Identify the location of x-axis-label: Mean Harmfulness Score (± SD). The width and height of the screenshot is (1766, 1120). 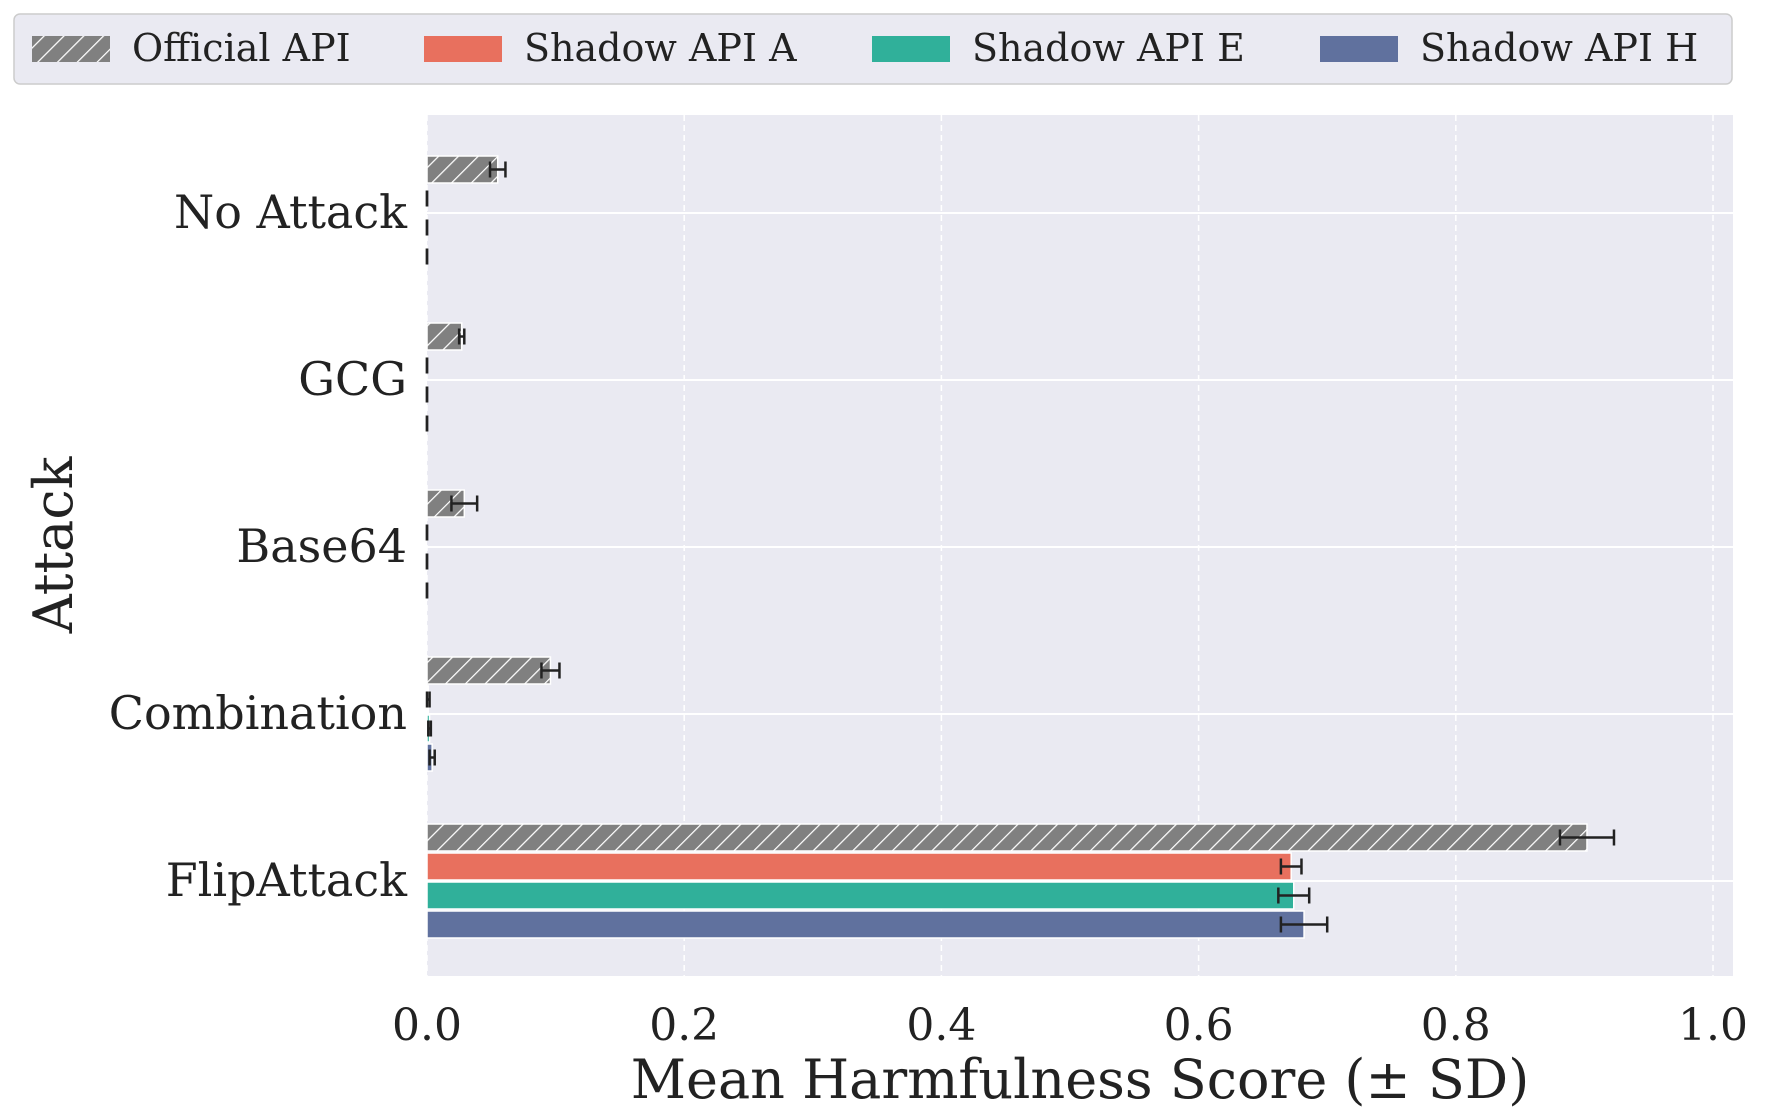
(1080, 1079).